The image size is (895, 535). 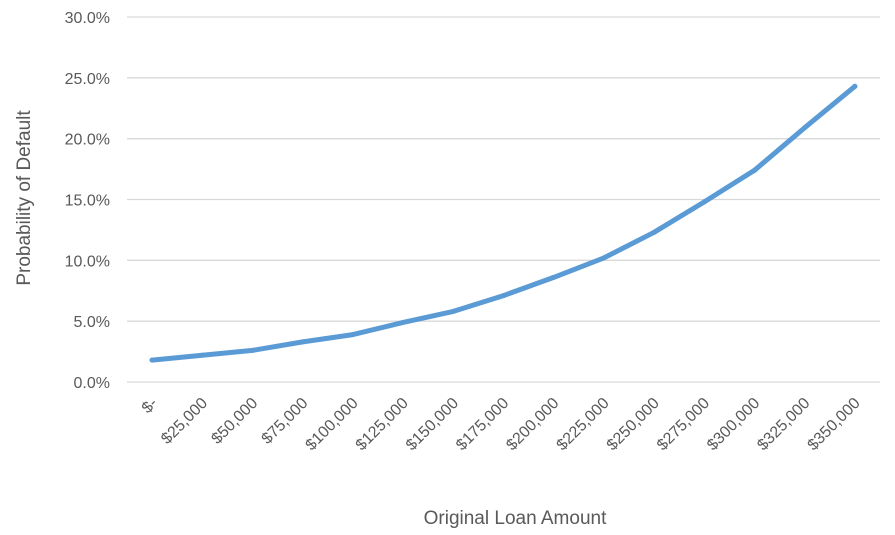 I want to click on y-tick-label: 30.0%, so click(x=87, y=18).